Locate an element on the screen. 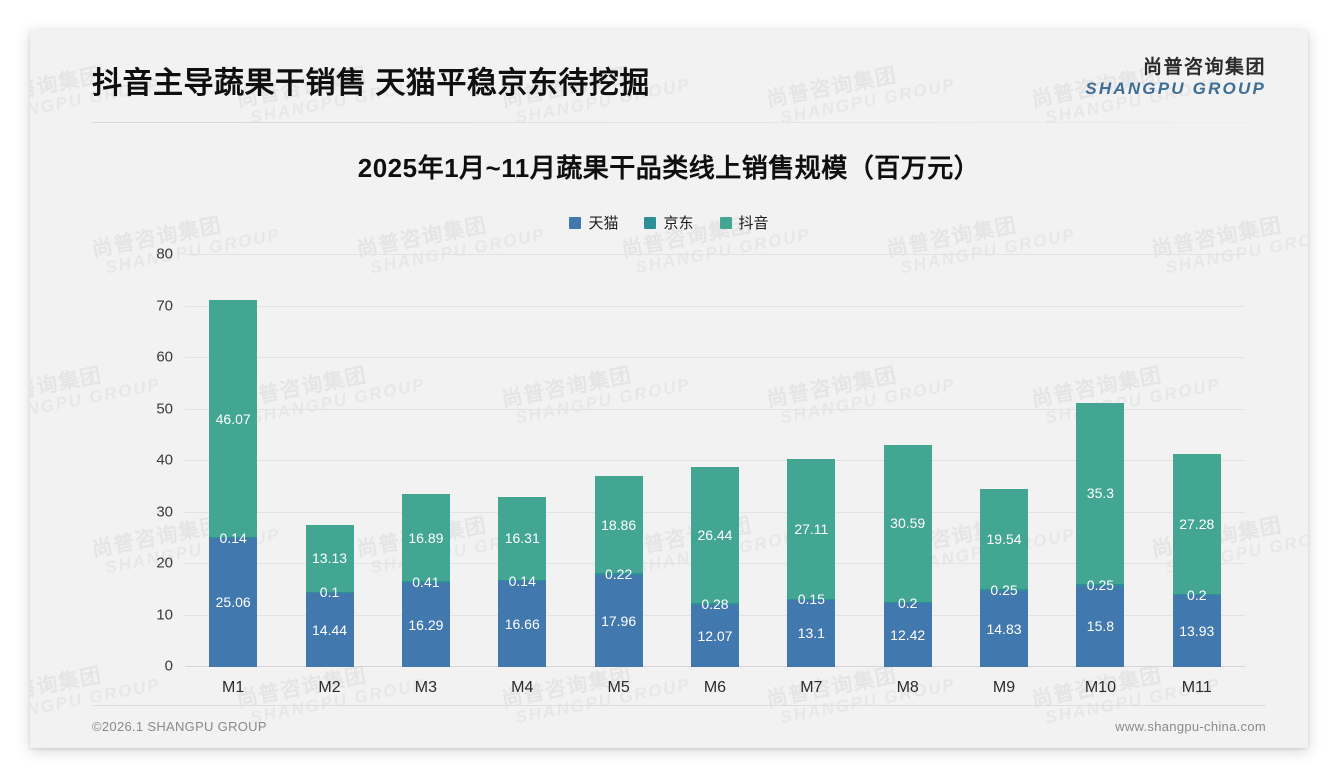 The height and width of the screenshot is (780, 1340). bar-segment: 26.44 is located at coordinates (714, 535).